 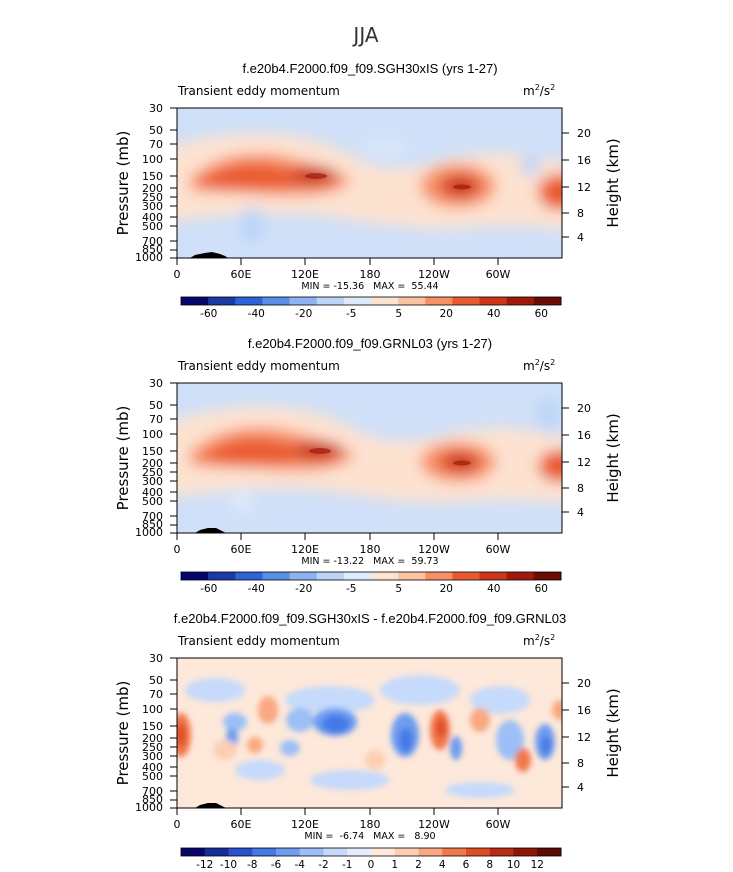 I want to click on x-tick-label: 180, so click(x=370, y=274).